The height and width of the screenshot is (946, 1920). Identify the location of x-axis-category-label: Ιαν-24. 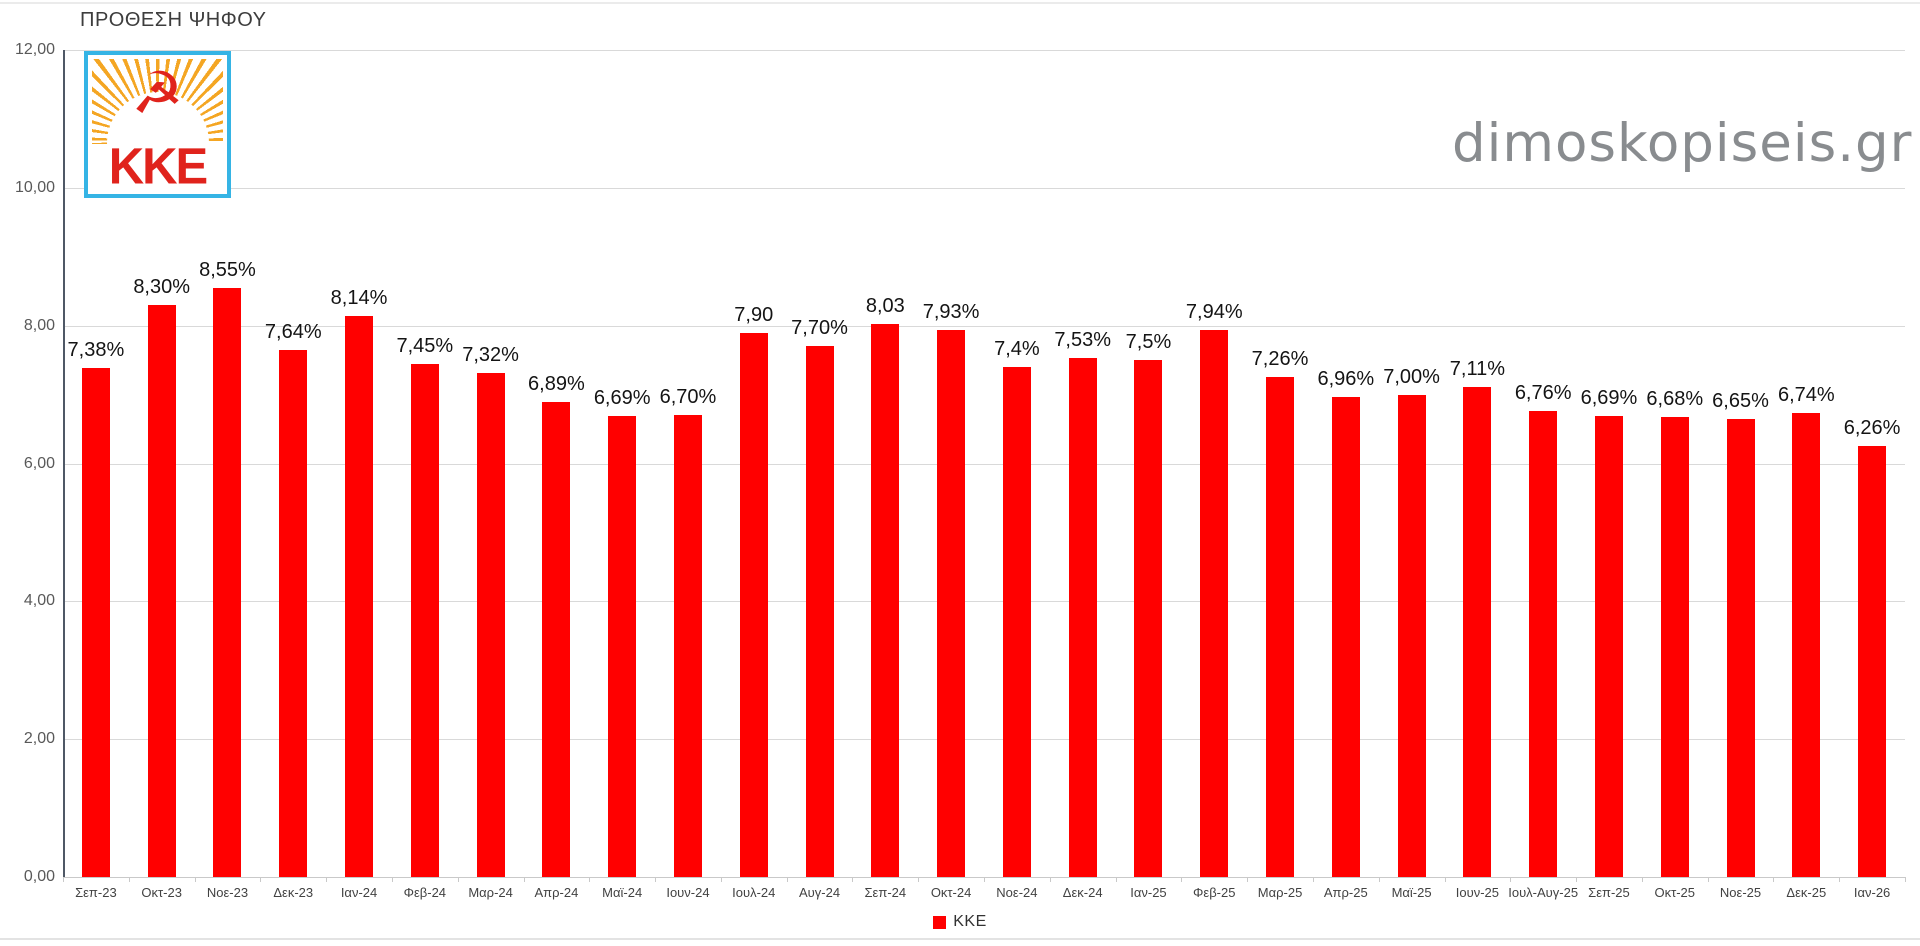
(359, 892).